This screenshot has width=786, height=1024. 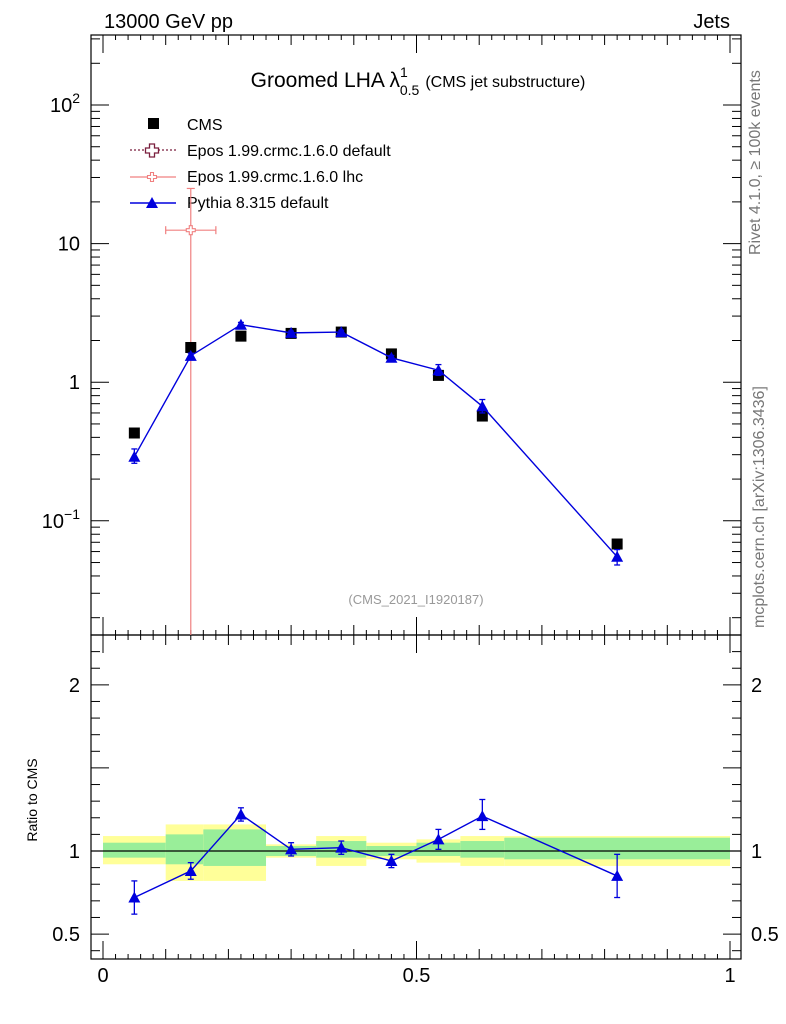 I want to click on legend-epos-default-marker, so click(x=152, y=150).